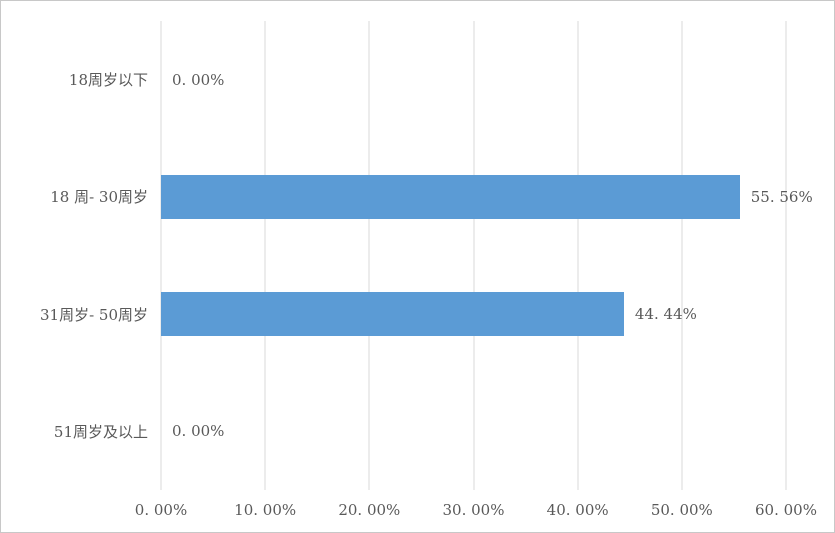  I want to click on x-tick-label: 10. 00%, so click(265, 510).